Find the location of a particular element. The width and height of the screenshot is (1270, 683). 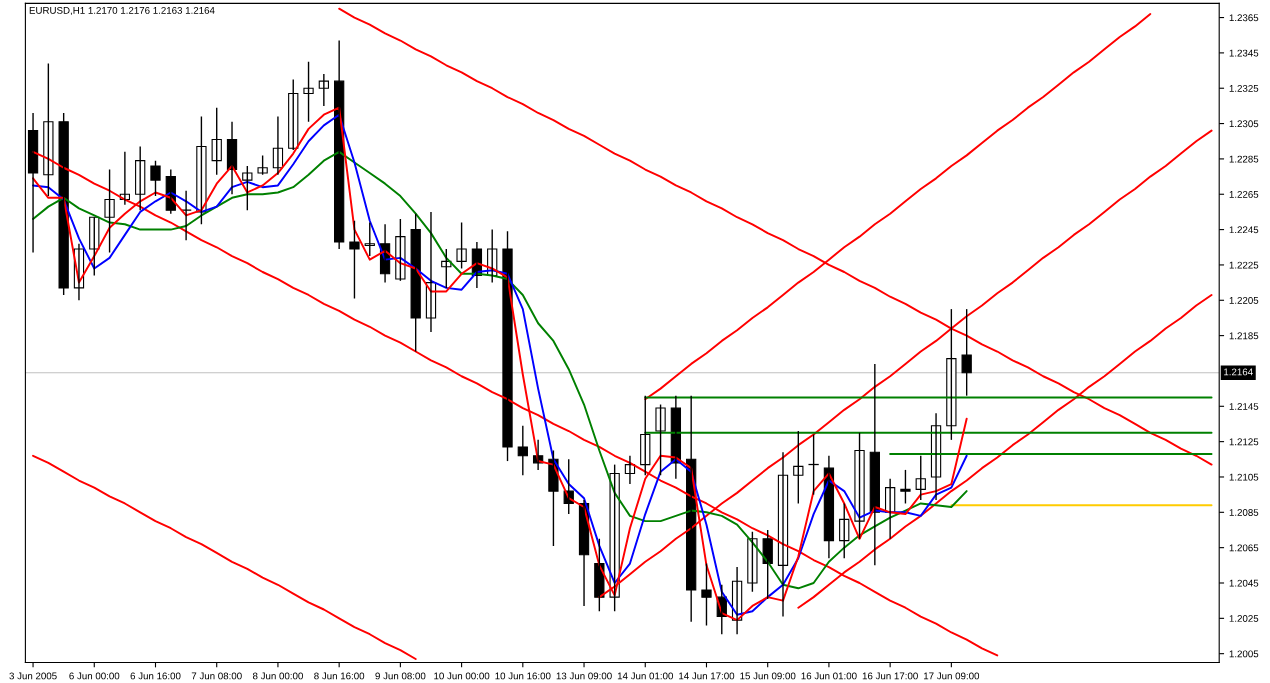

x-tick-label: 8 Jun 16:00 is located at coordinates (339, 676).